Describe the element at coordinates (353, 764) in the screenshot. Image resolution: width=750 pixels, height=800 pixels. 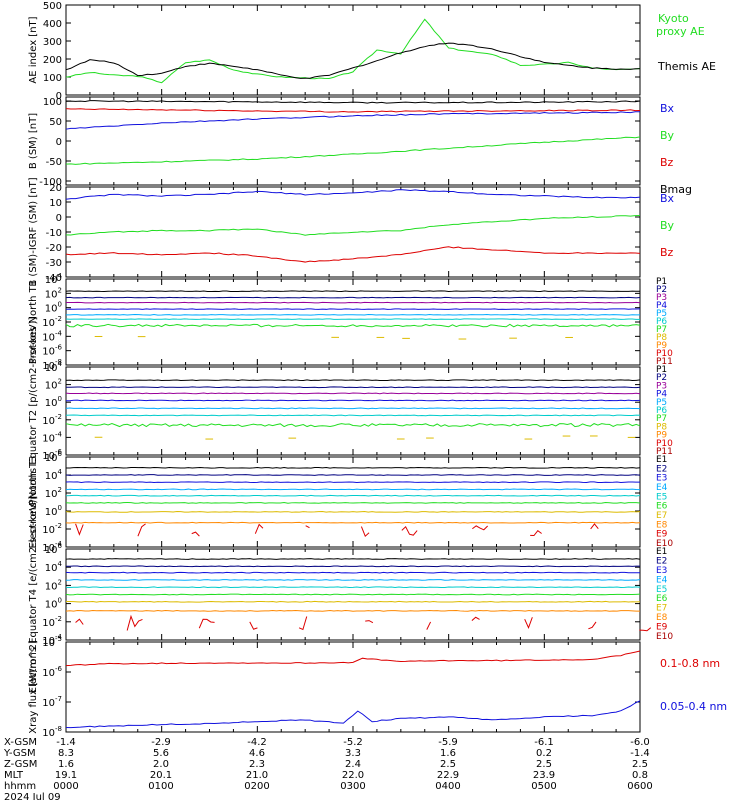
I see `axis-row-value: 2.4` at that location.